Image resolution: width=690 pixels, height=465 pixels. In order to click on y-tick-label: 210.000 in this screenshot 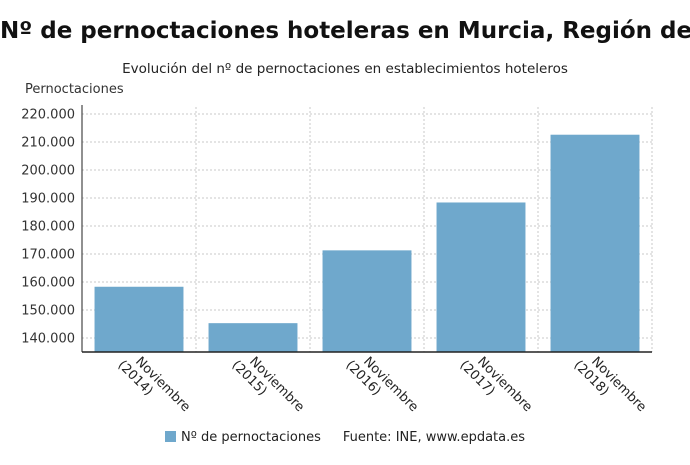, I will do `click(48, 143)`.